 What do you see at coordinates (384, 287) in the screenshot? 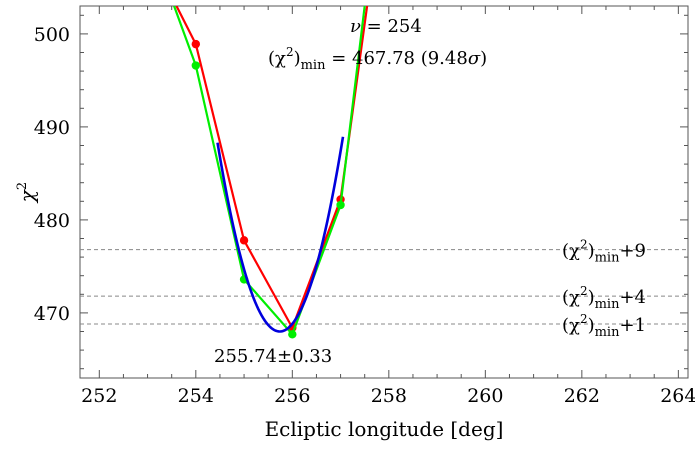
I see `reference-lines` at bounding box center [384, 287].